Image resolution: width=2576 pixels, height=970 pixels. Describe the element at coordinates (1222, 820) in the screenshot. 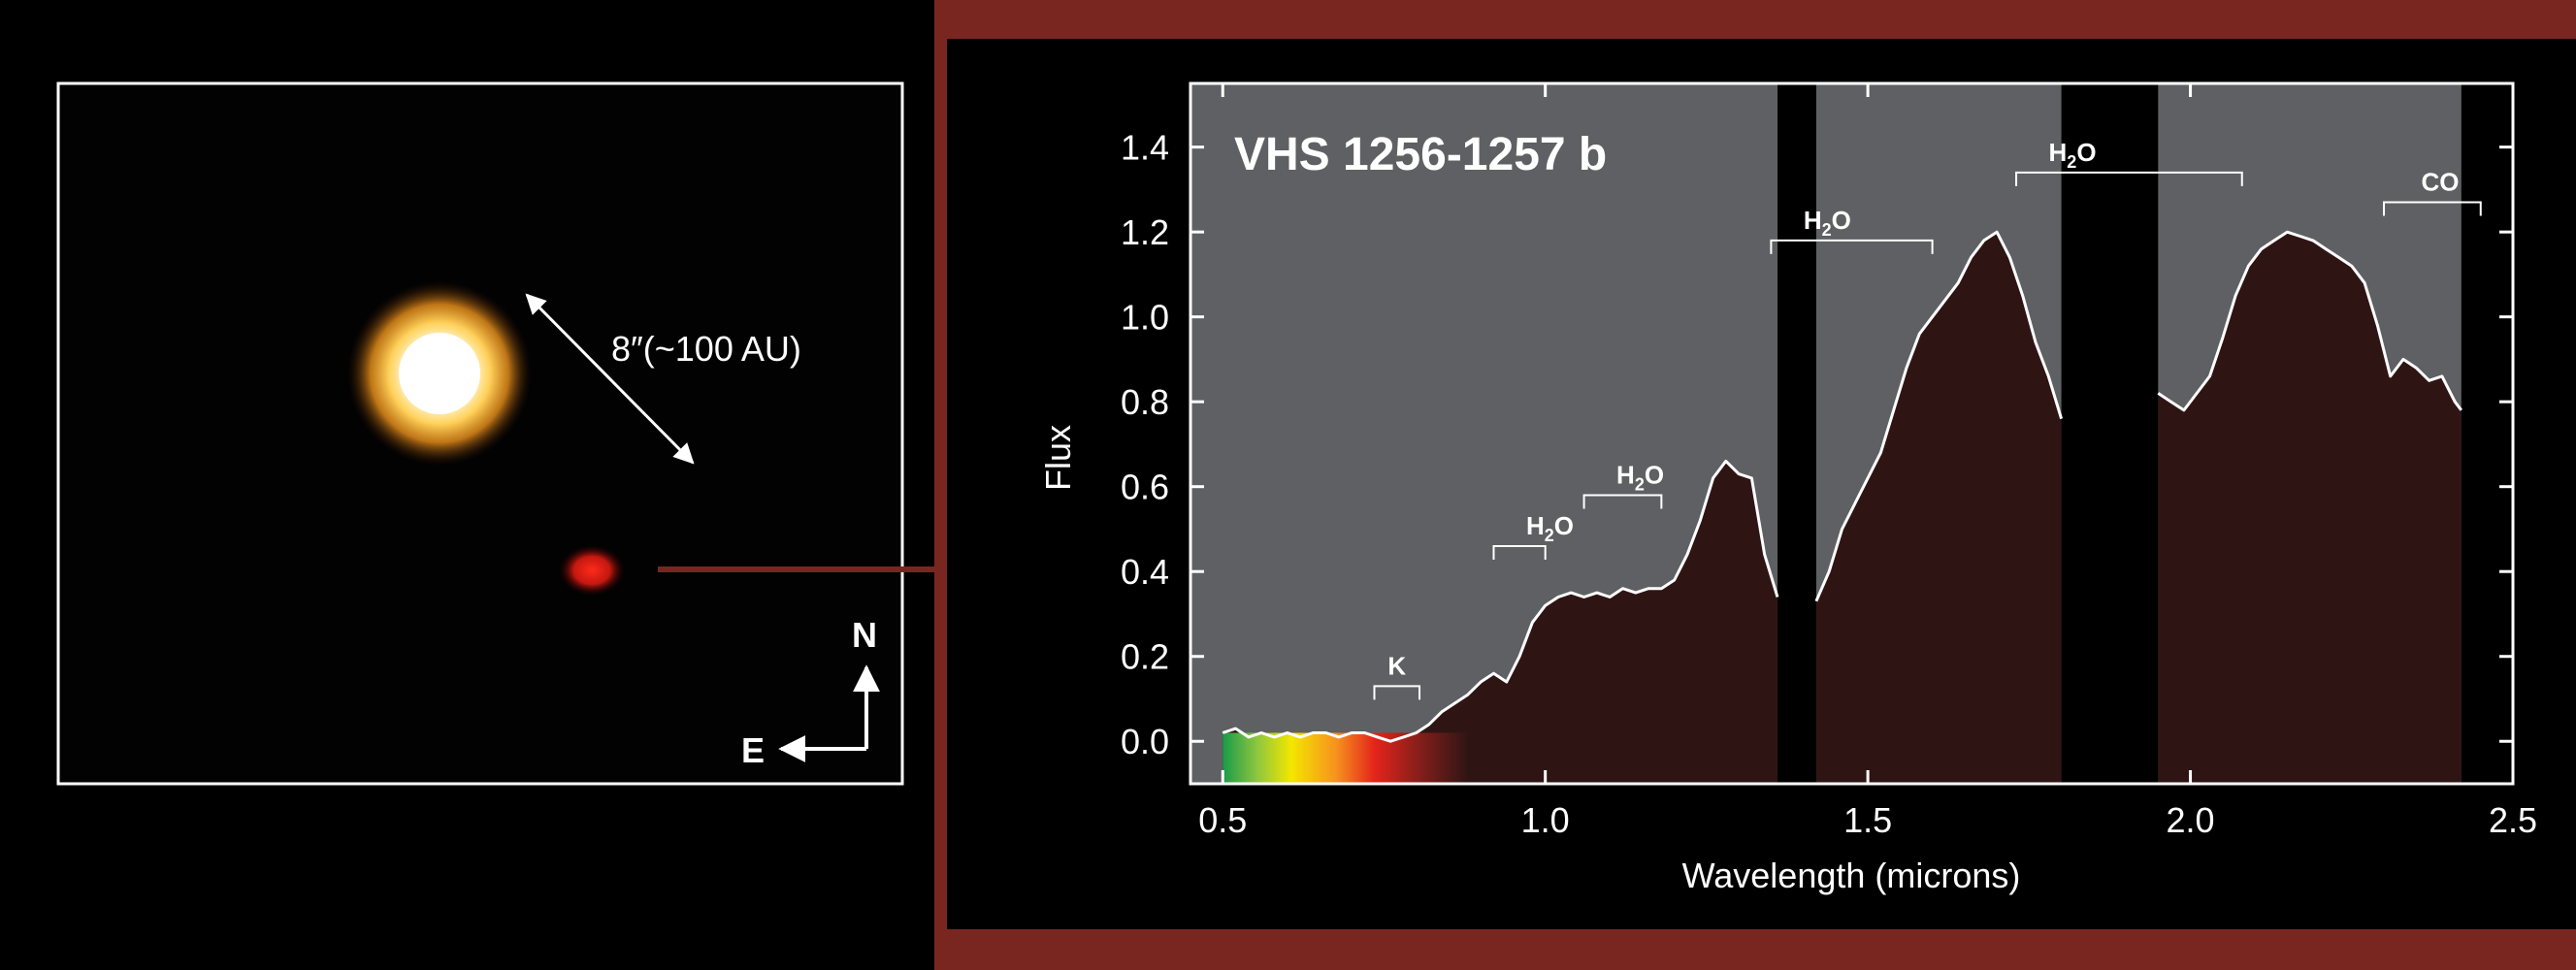

I see `x-tick-label: 0.5` at that location.